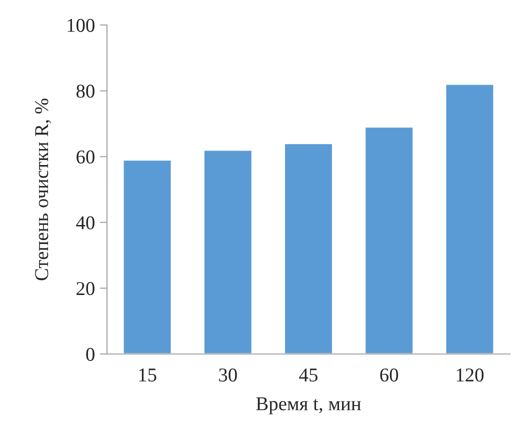  Describe the element at coordinates (85, 223) in the screenshot. I see `y-tick-label: 40` at that location.